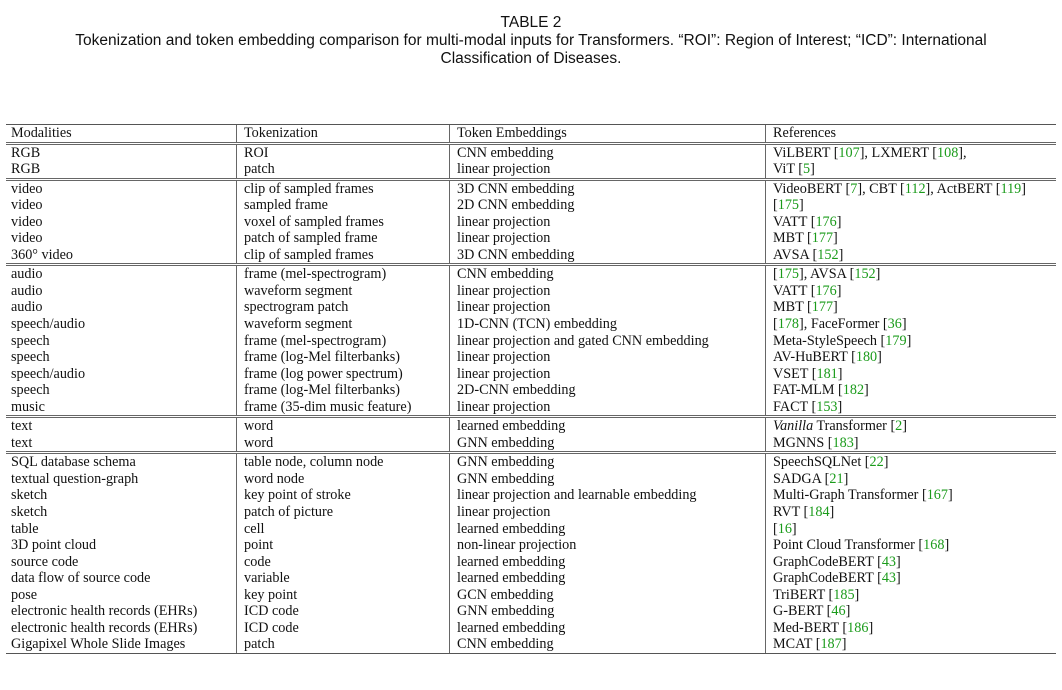  What do you see at coordinates (25, 528) in the screenshot?
I see `cell-modality: table` at bounding box center [25, 528].